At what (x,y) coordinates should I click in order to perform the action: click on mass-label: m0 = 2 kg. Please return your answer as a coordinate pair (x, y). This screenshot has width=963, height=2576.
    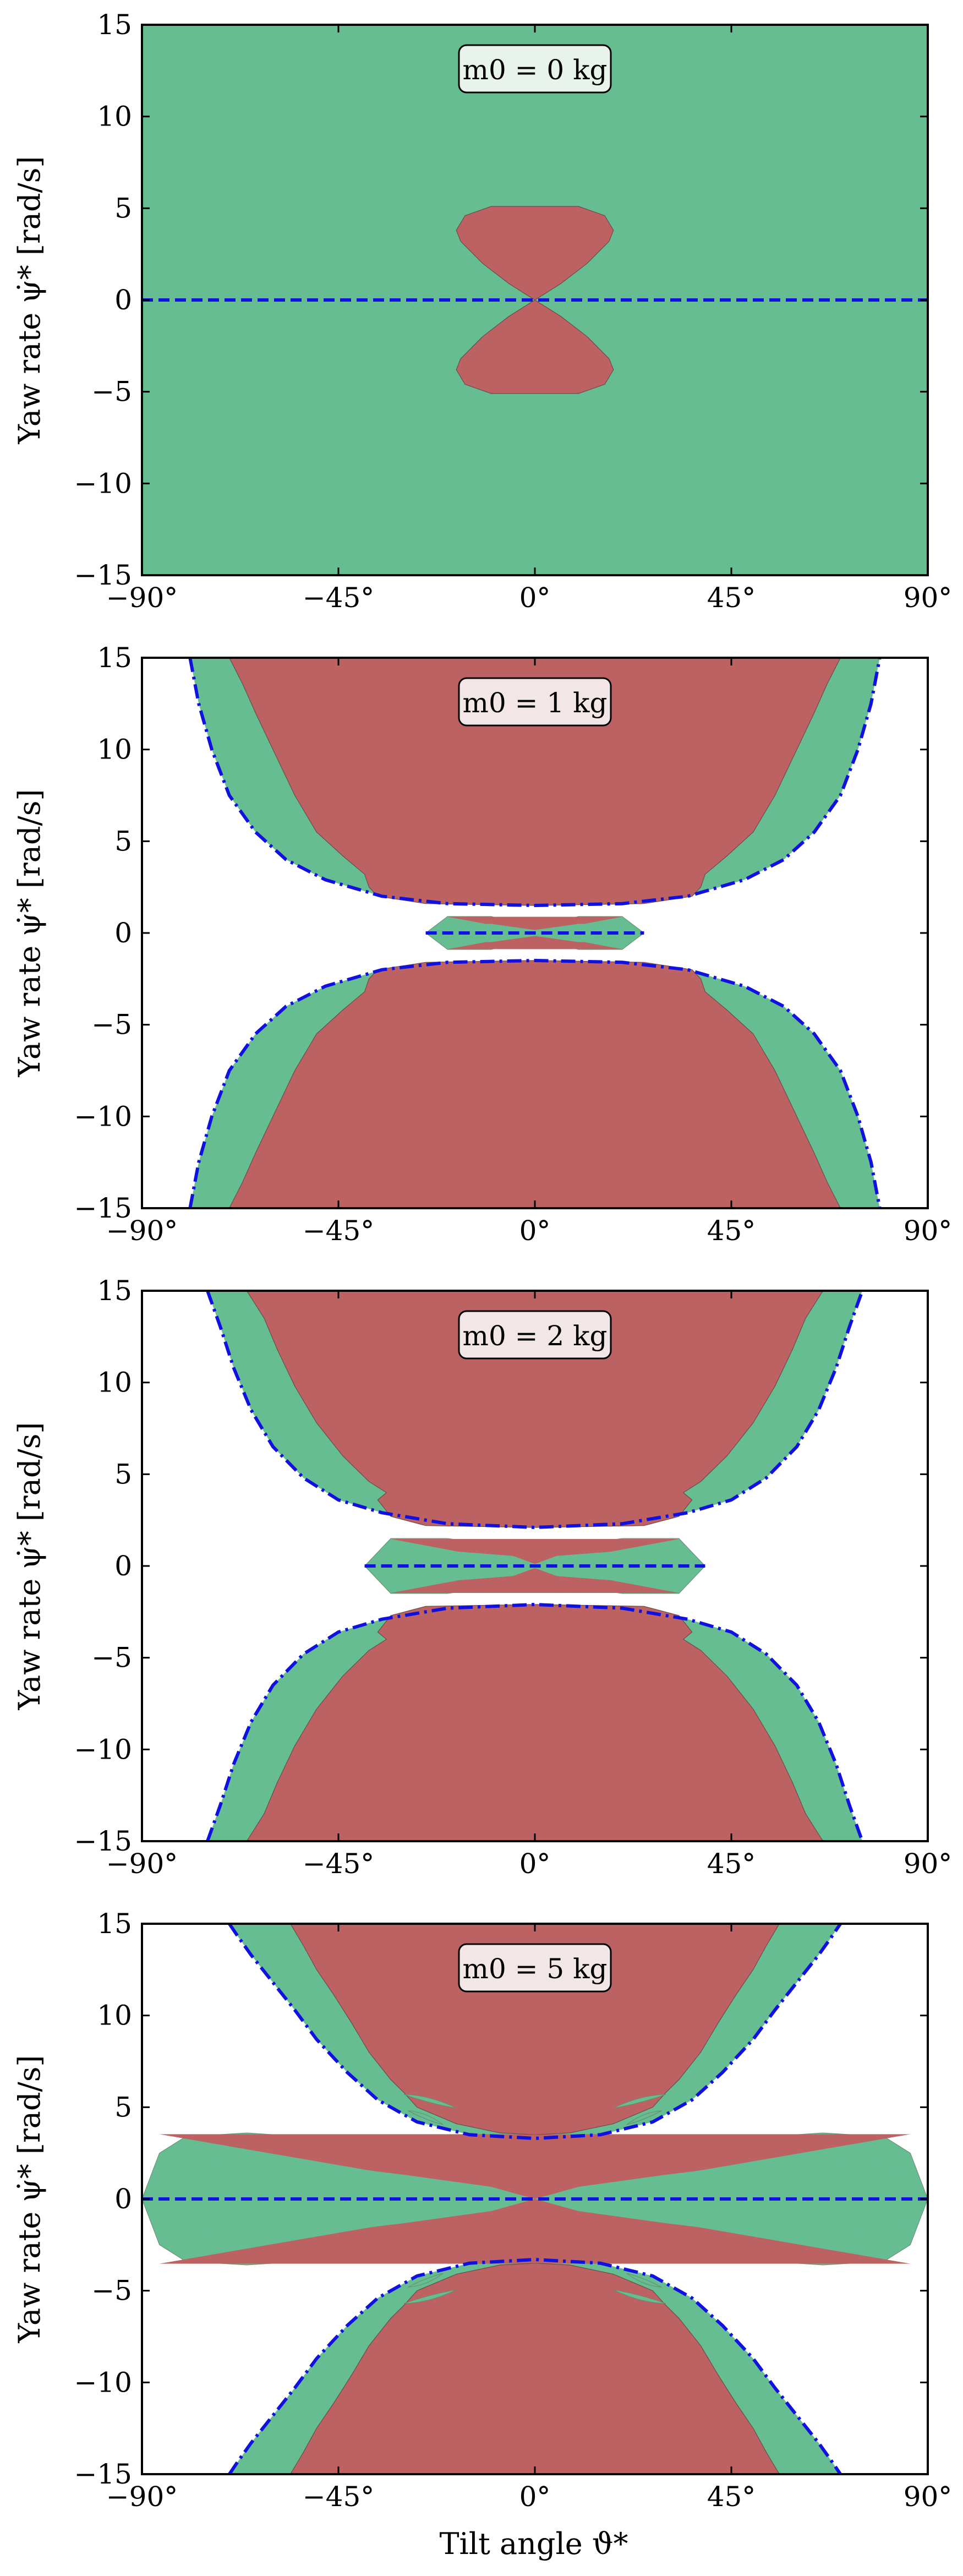
    Looking at the image, I should click on (535, 1336).